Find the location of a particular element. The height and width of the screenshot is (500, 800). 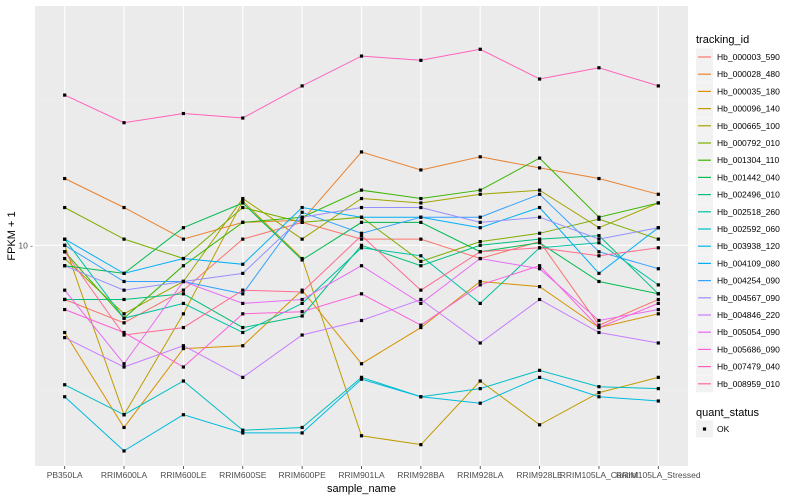

x-tick-label: RRIM901LA is located at coordinates (361, 475).